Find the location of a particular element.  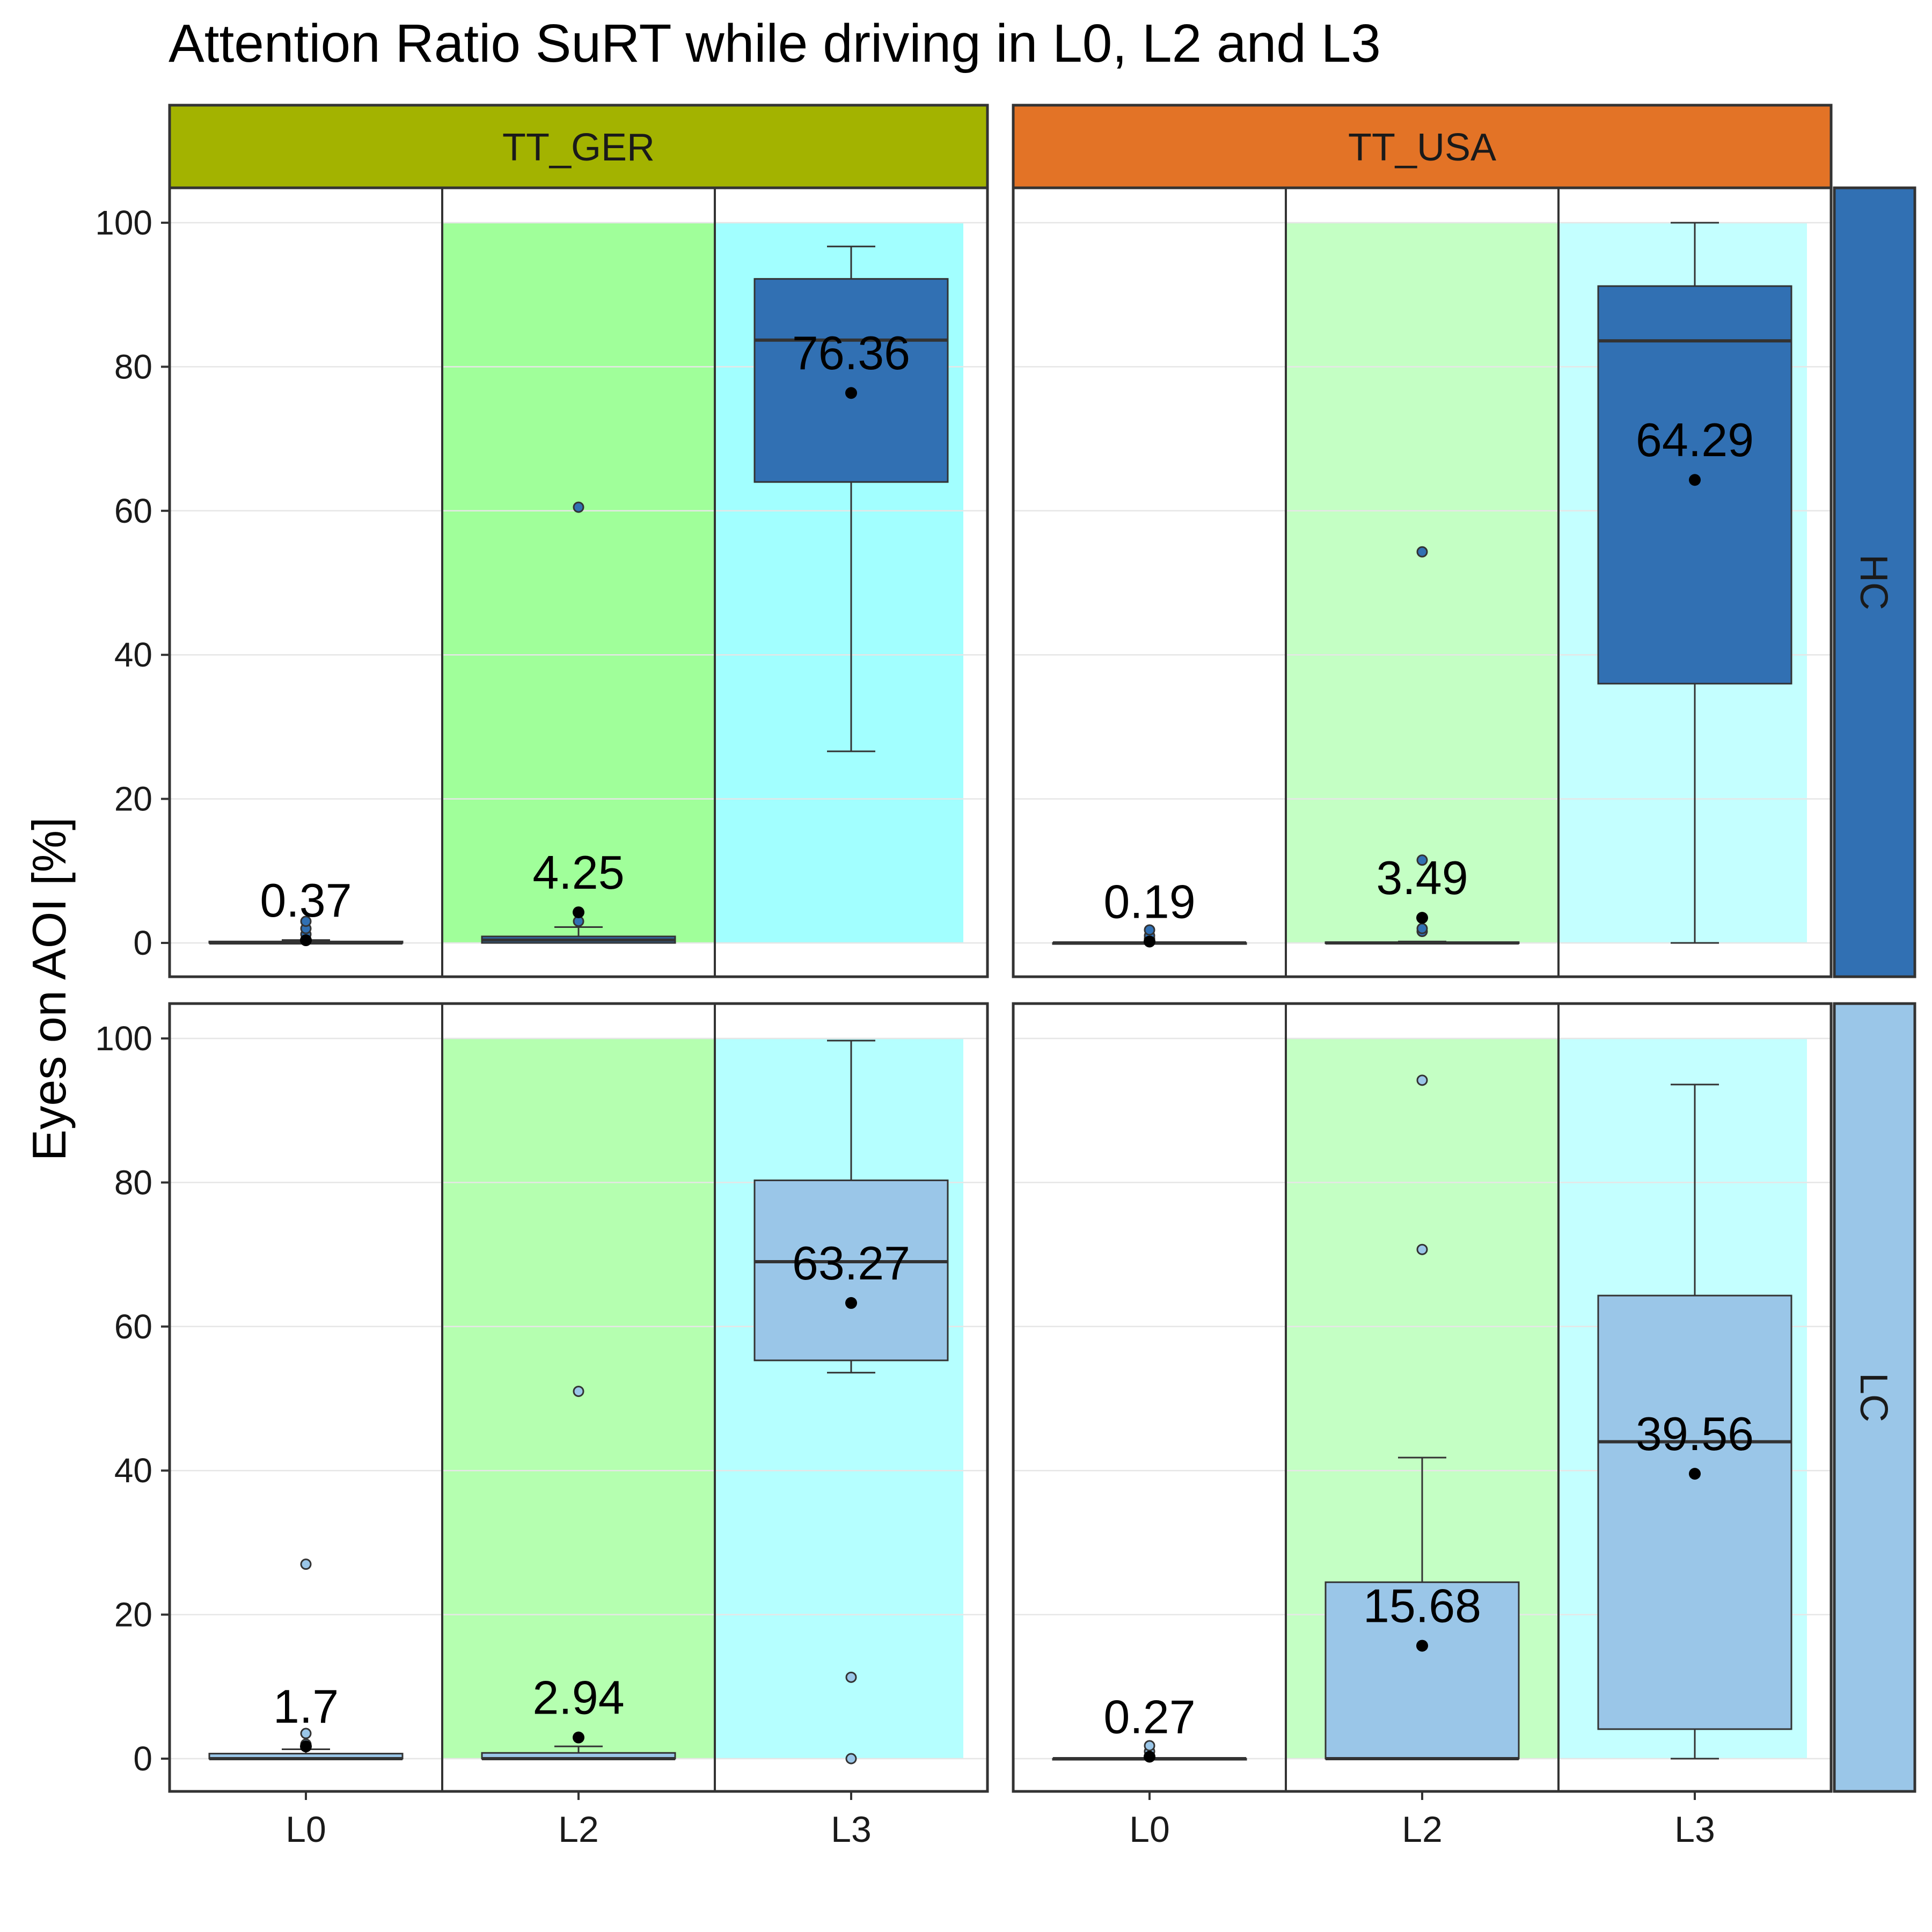

mean-label: 39.56 is located at coordinates (1695, 1433).